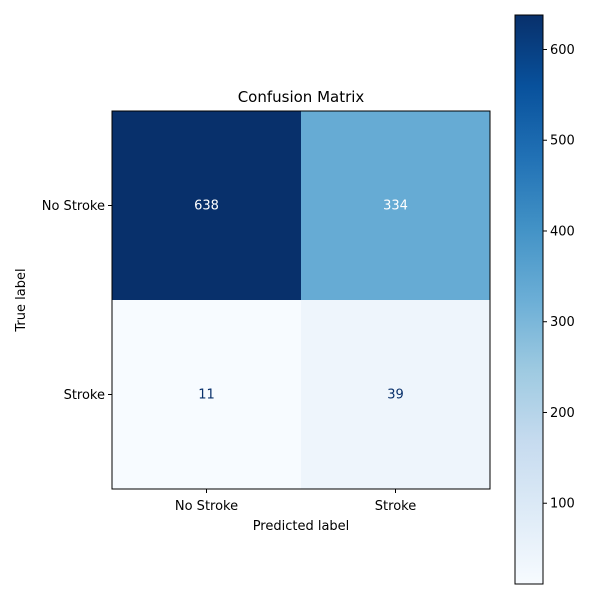 The height and width of the screenshot is (600, 600). I want to click on x-axis-ticks: No Stroke Stroke, so click(295, 501).